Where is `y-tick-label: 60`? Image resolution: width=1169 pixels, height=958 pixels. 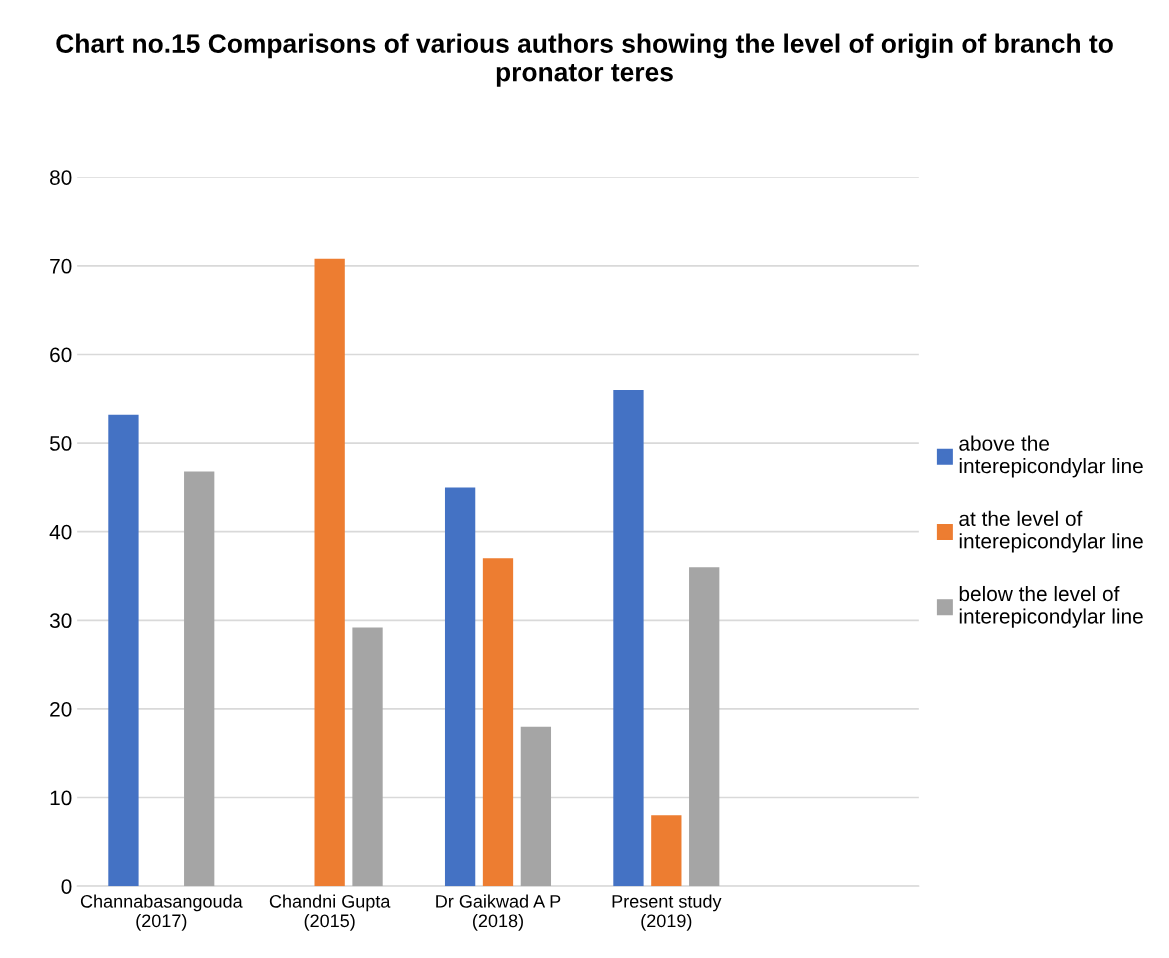
y-tick-label: 60 is located at coordinates (61, 355).